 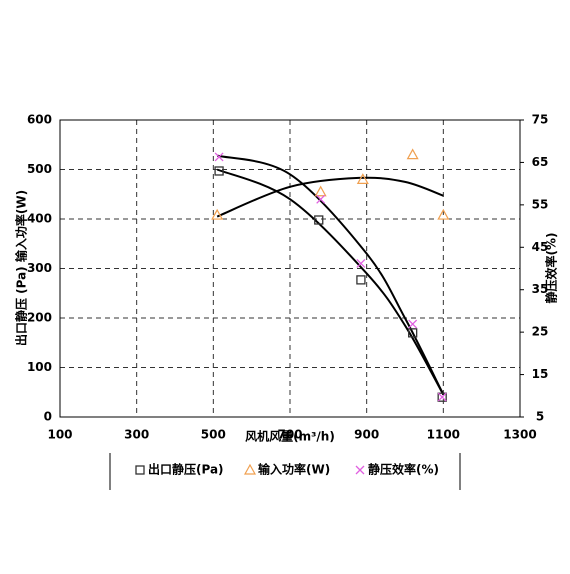 What do you see at coordinates (39, 318) in the screenshot?
I see `y-tick-label: 200` at bounding box center [39, 318].